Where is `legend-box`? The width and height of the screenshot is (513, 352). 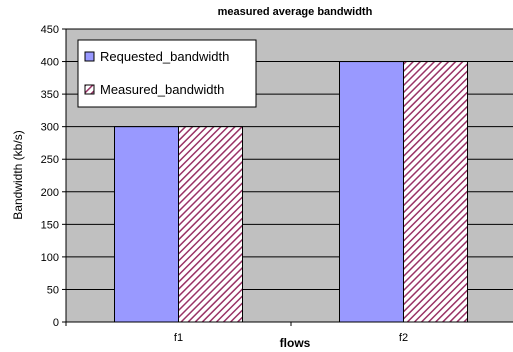 legend-box is located at coordinates (167, 73).